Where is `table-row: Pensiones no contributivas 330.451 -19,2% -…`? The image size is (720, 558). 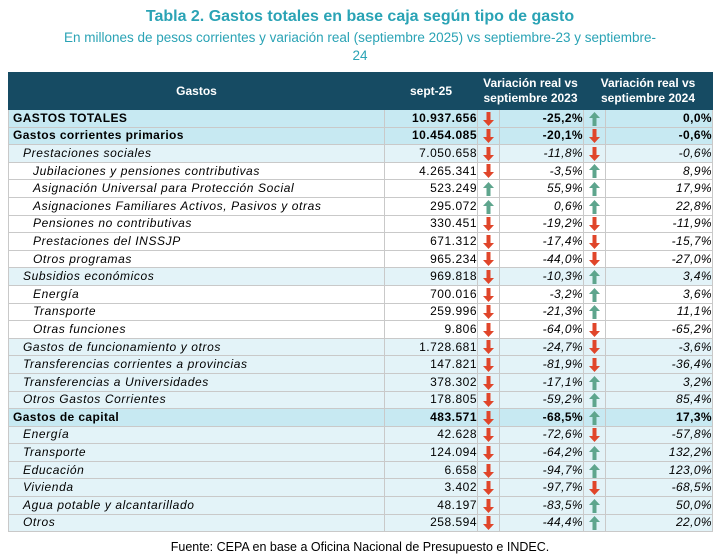 table-row: Pensiones no contributivas 330.451 -19,2% -… is located at coordinates (360, 224).